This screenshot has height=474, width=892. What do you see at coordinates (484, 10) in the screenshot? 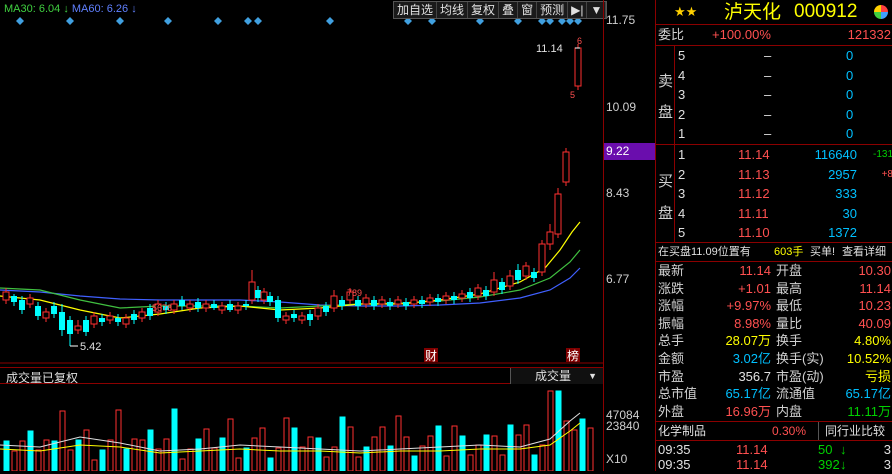
I see `adjust-button: 复权` at bounding box center [484, 10].